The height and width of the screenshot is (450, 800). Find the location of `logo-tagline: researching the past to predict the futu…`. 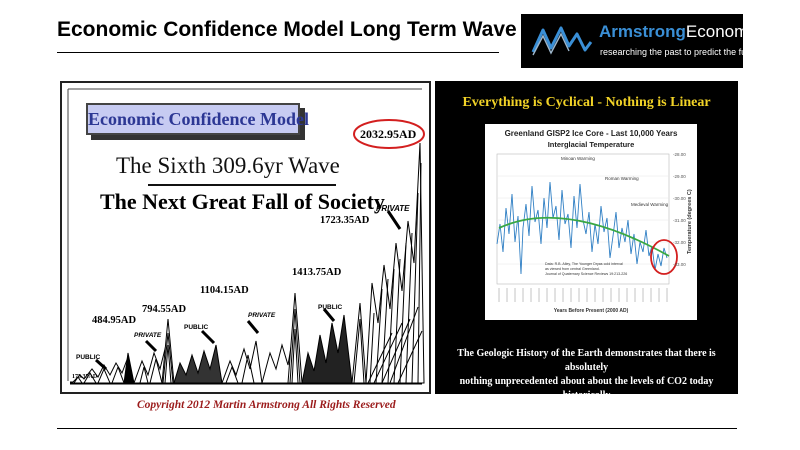

logo-tagline: researching the past to predict the futu… is located at coordinates (681, 52).